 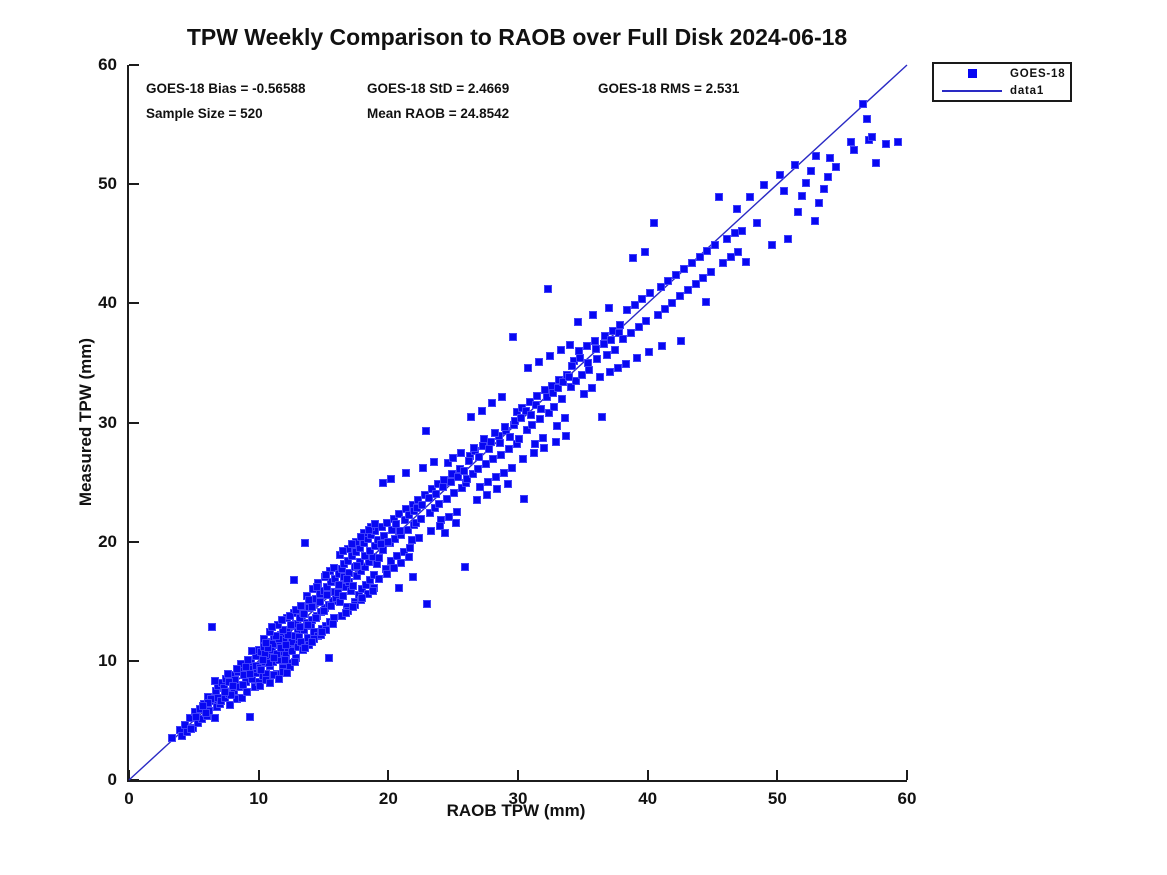 What do you see at coordinates (204, 113) in the screenshot?
I see `stat-sample-size: Sample Size = 520` at bounding box center [204, 113].